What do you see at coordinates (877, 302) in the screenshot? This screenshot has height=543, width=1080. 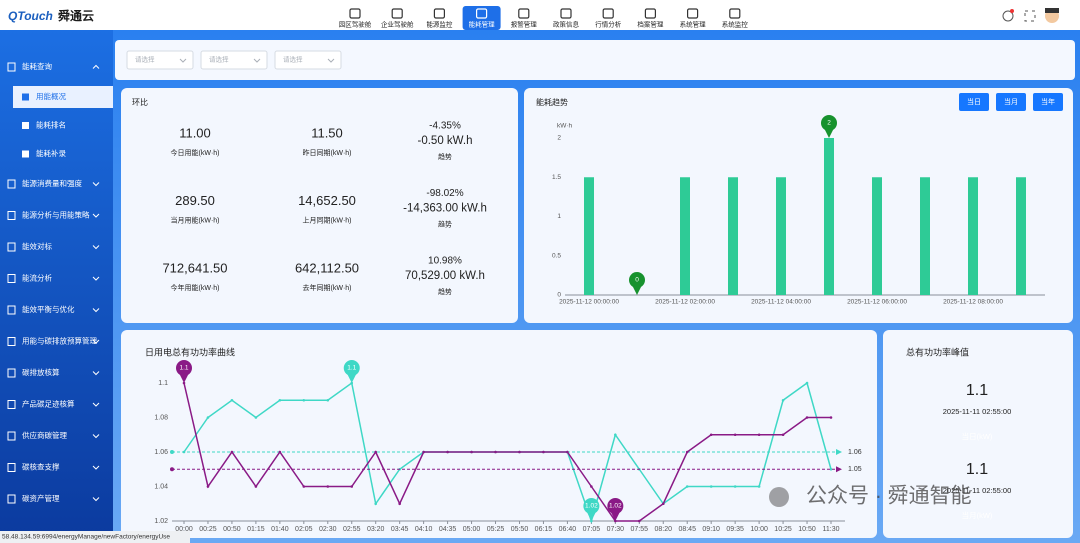 I see `x-tick-label: 2025-11-12 06:00:00` at bounding box center [877, 302].